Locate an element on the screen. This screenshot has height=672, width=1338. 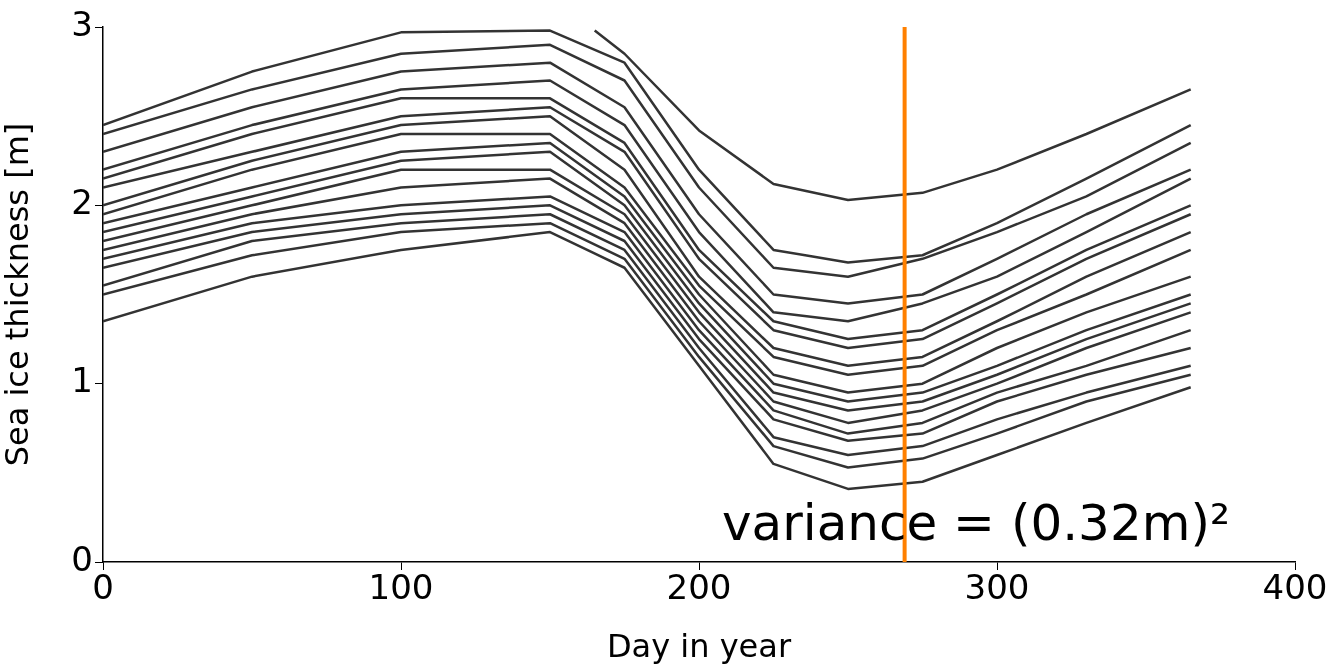
y-tick-label: 1 is located at coordinates (82, 380).